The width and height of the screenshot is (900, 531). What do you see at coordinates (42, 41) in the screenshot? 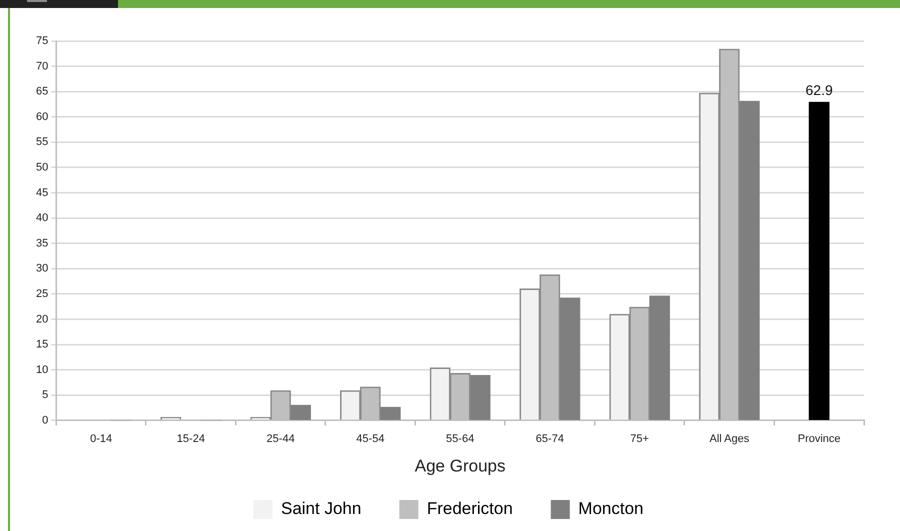
I see `y-tick-label: 75` at bounding box center [42, 41].